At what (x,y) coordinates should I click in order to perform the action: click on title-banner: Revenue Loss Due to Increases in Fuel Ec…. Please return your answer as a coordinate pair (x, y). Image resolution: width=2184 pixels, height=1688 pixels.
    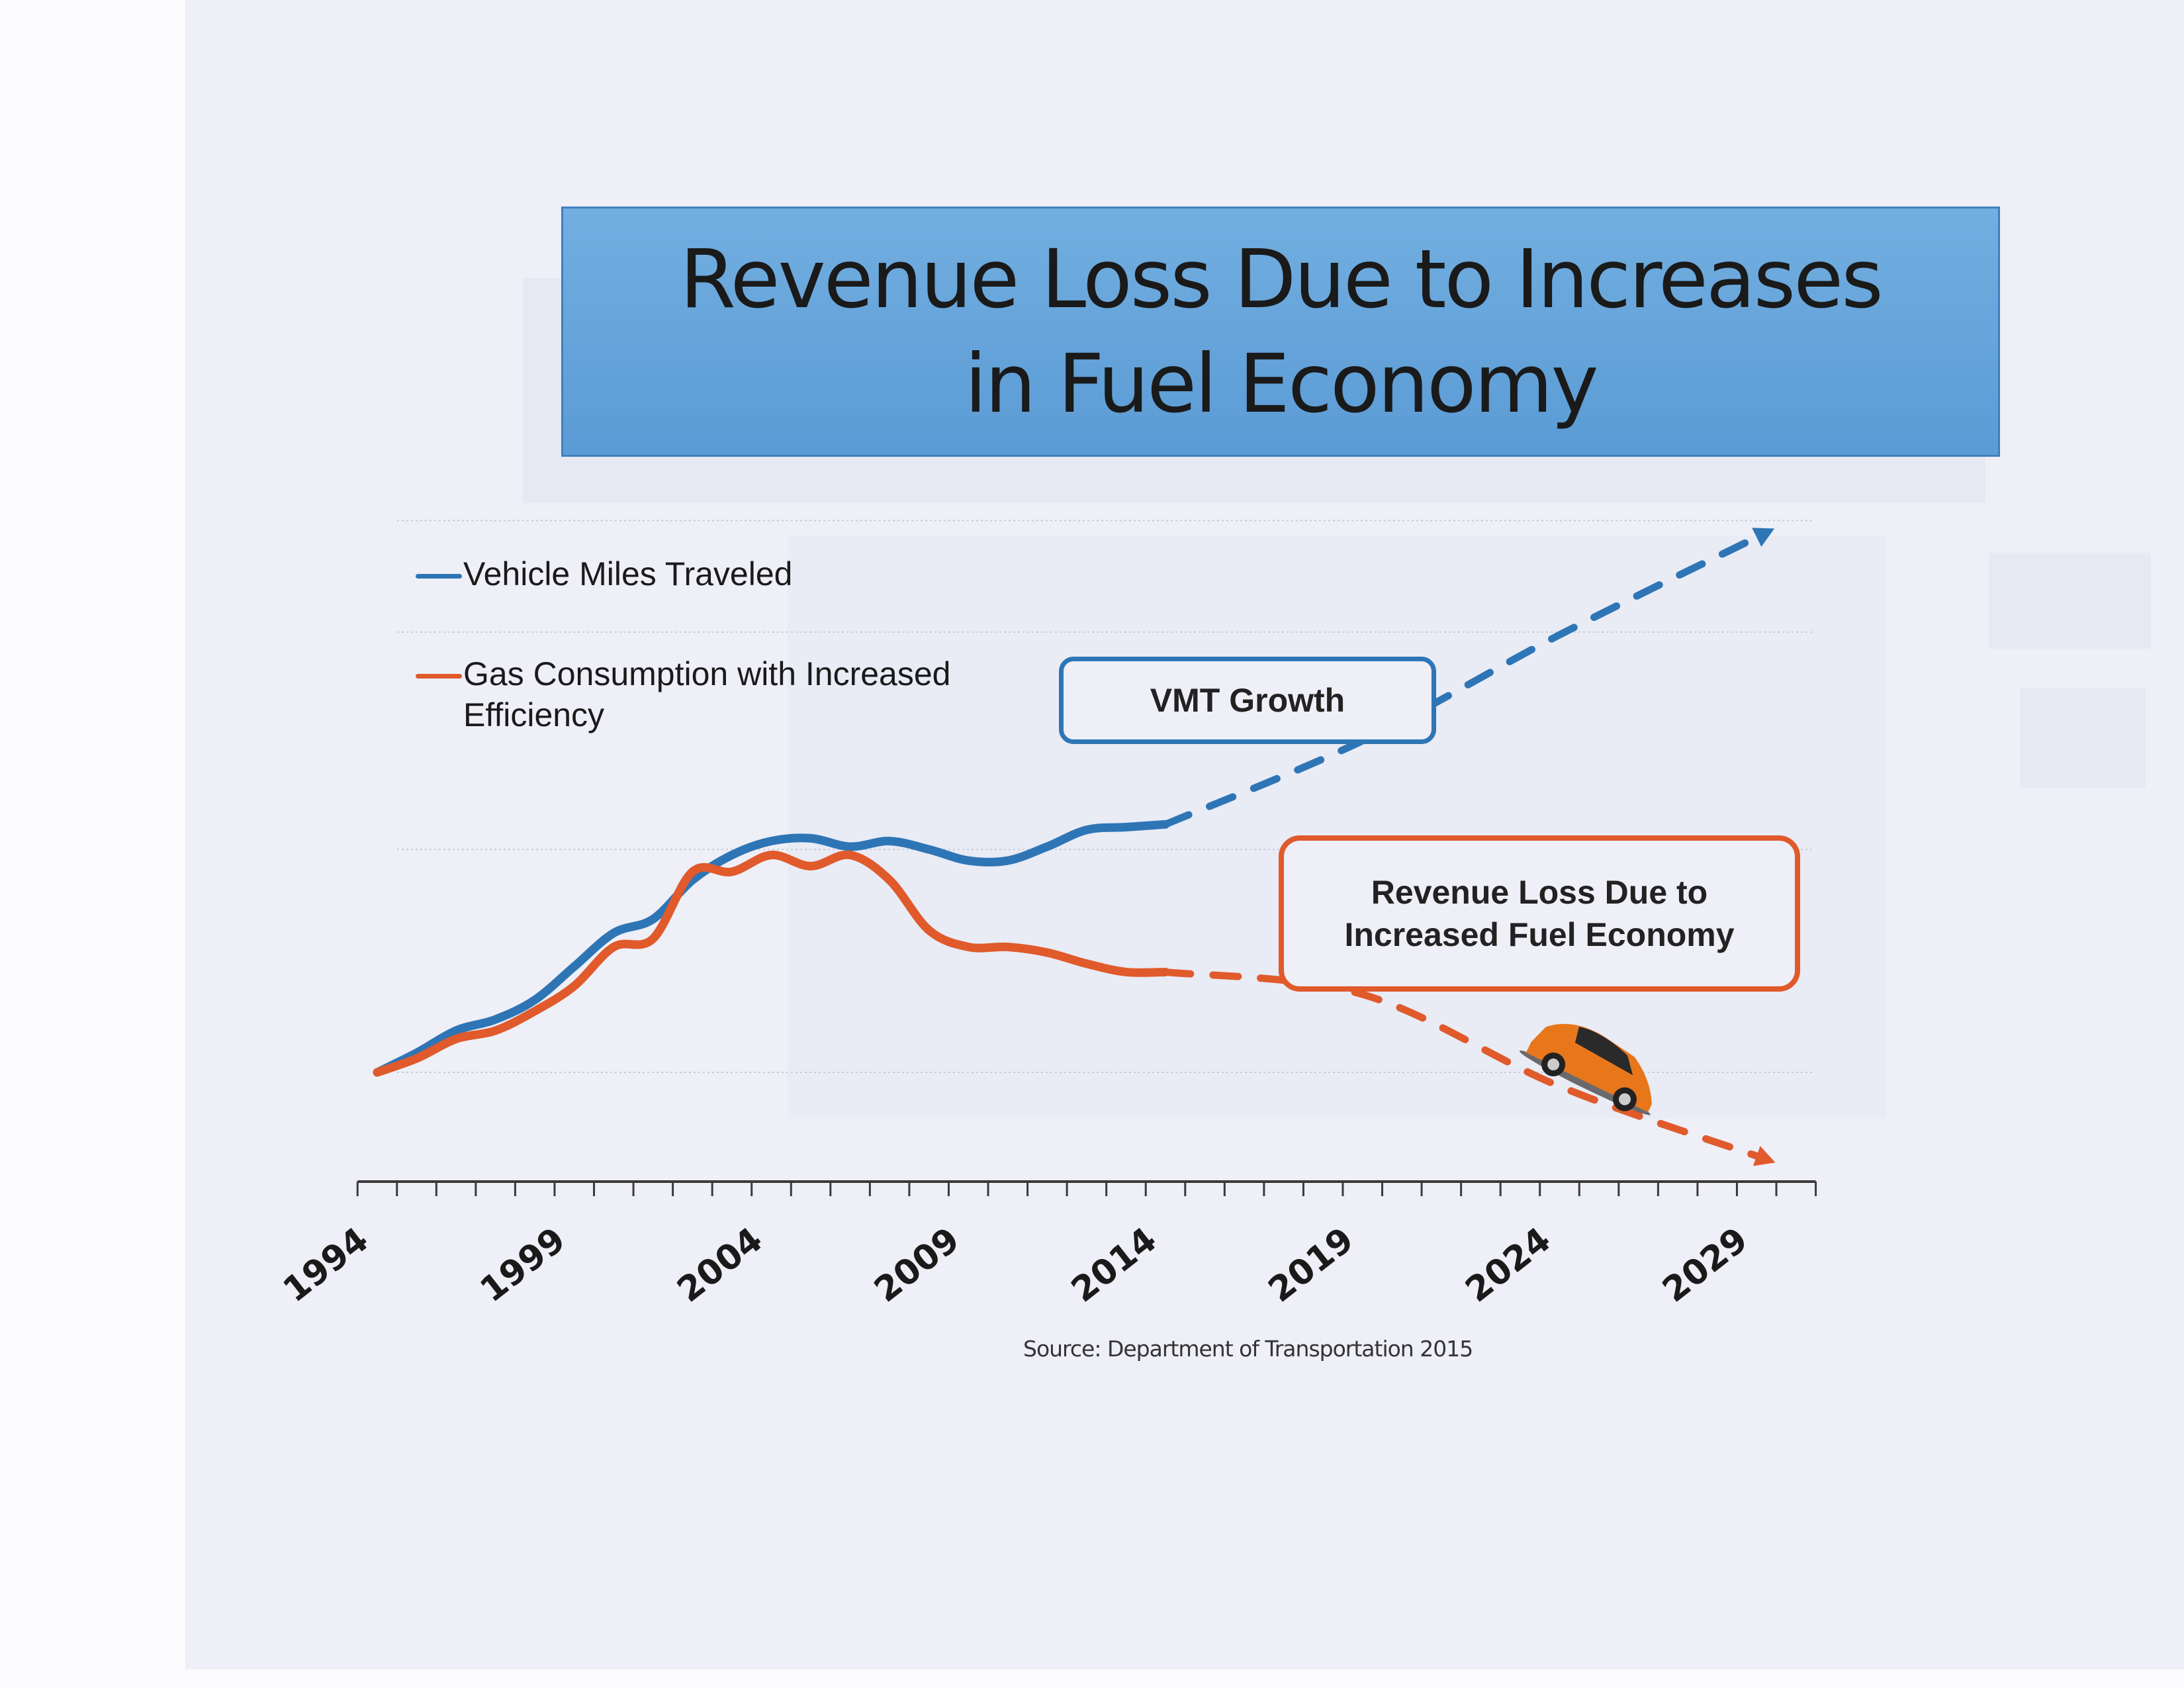
    Looking at the image, I should click on (1280, 332).